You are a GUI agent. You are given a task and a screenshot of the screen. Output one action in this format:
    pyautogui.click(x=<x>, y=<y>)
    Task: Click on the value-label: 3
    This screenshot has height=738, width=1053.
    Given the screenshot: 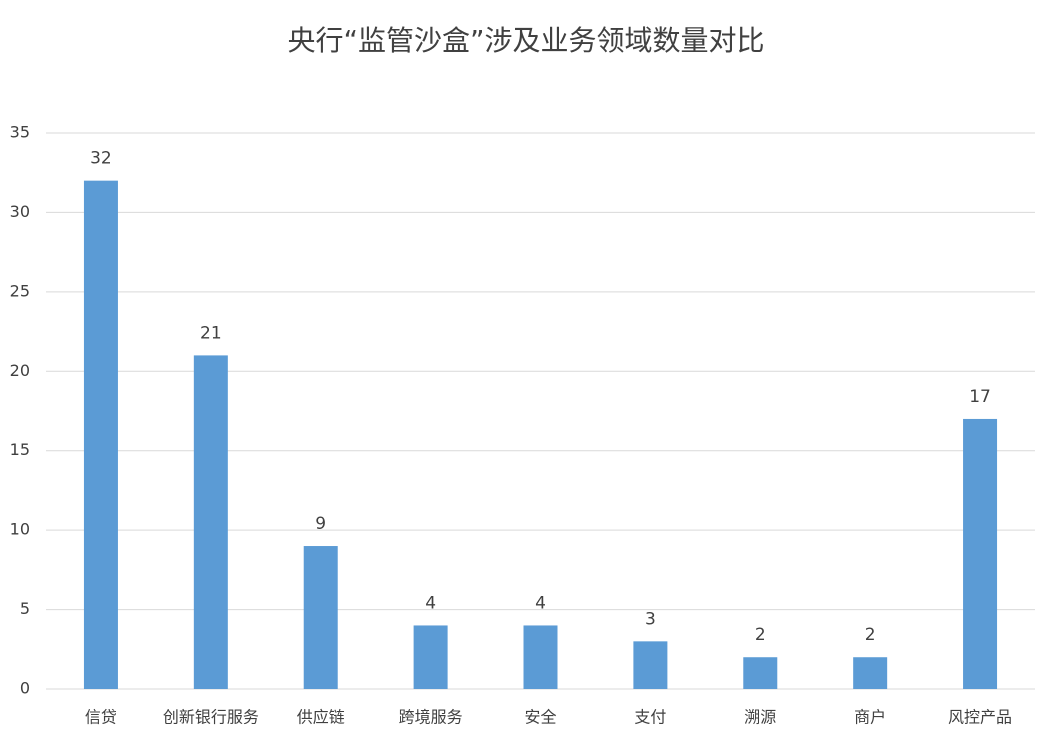 What is the action you would take?
    pyautogui.click(x=650, y=619)
    